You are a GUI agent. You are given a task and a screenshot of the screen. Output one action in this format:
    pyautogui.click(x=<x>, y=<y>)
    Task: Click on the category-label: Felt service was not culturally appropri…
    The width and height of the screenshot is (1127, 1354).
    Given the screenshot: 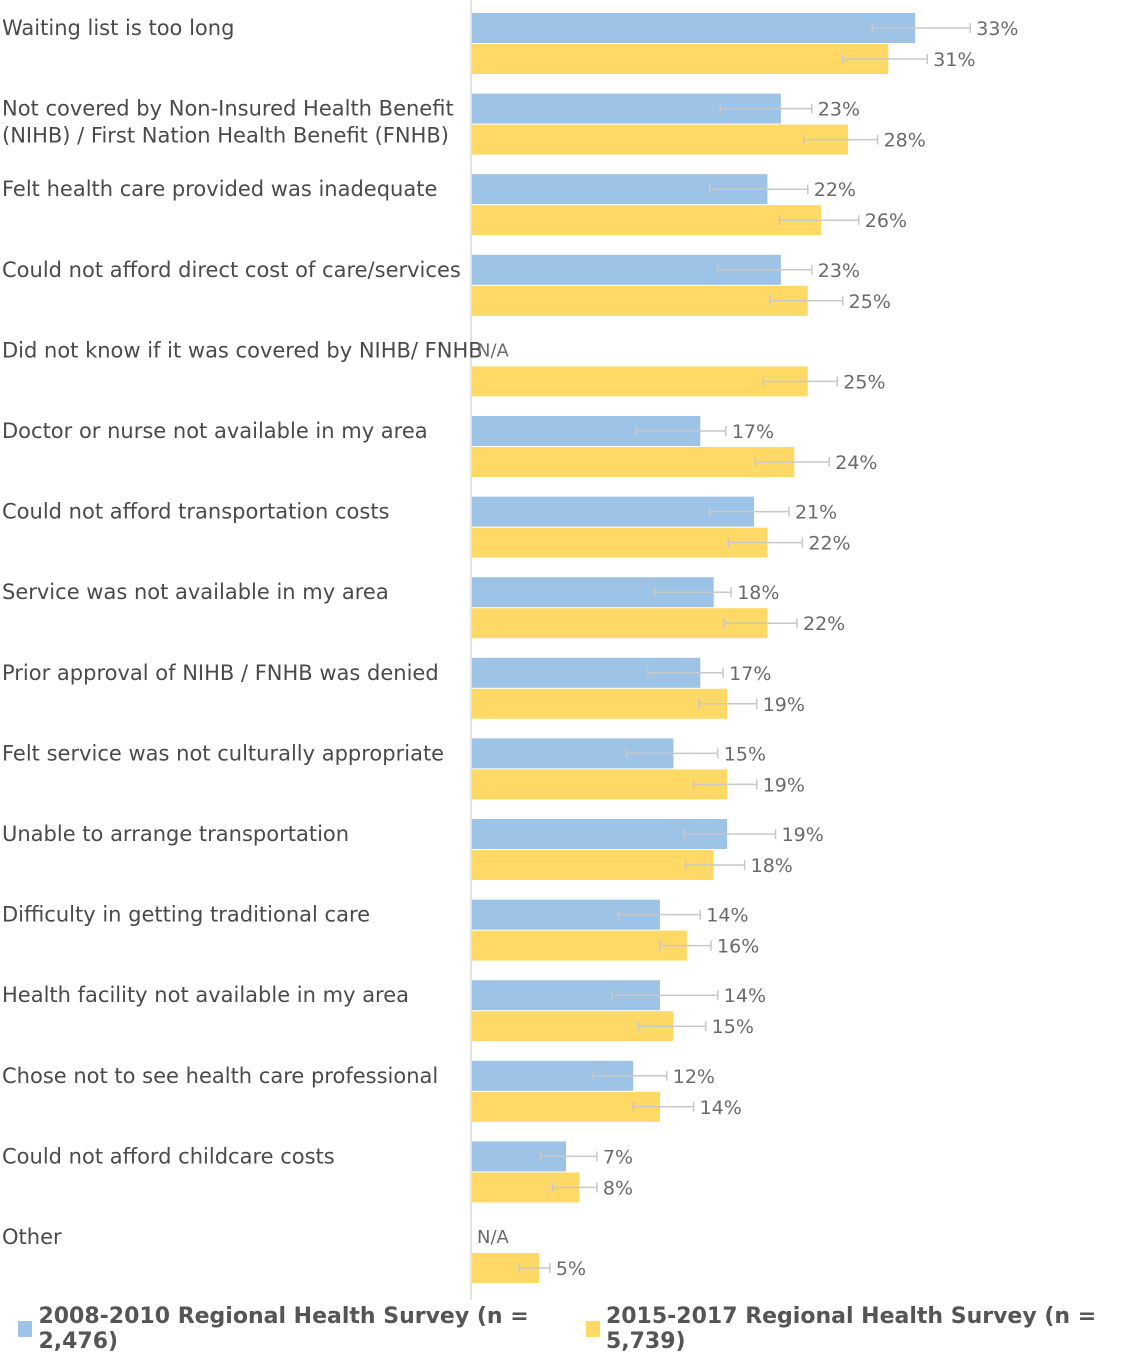 What is the action you would take?
    pyautogui.click(x=223, y=753)
    